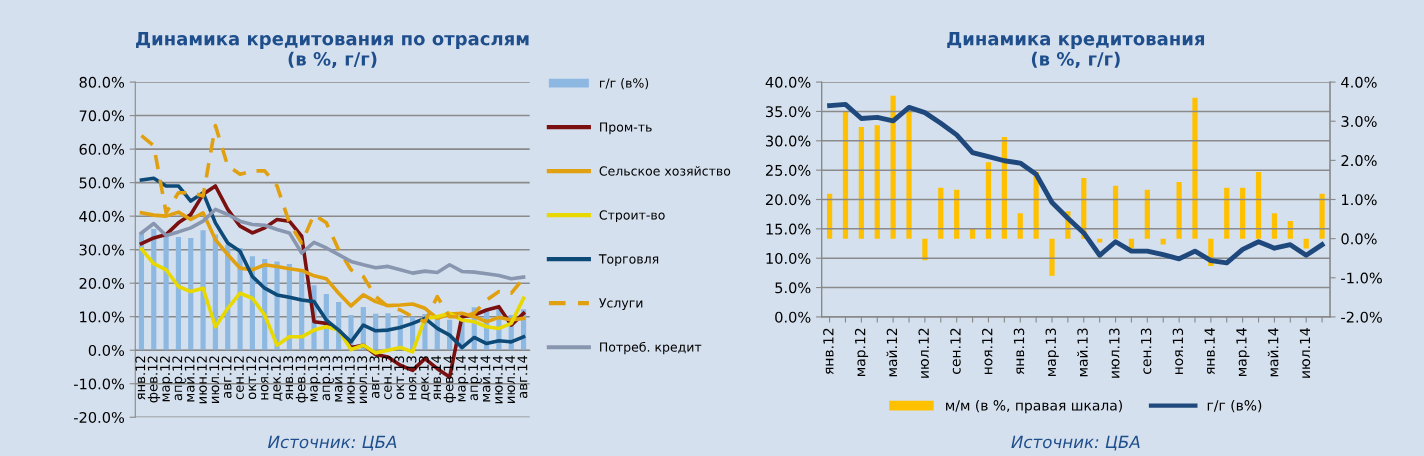 The height and width of the screenshot is (456, 1424). I want to click on y-tick-label: -10.0%, so click(99, 384).